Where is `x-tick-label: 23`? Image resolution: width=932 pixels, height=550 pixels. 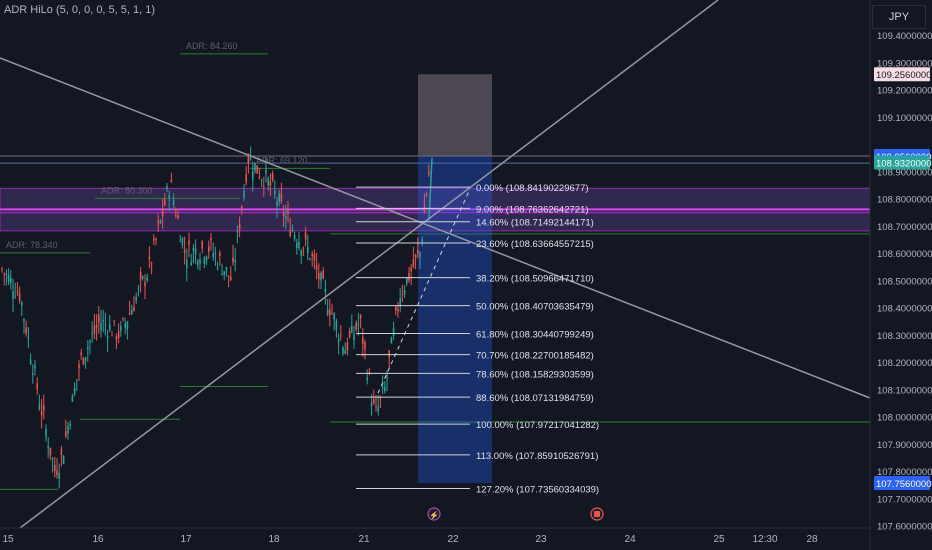 x-tick-label: 23 is located at coordinates (541, 539).